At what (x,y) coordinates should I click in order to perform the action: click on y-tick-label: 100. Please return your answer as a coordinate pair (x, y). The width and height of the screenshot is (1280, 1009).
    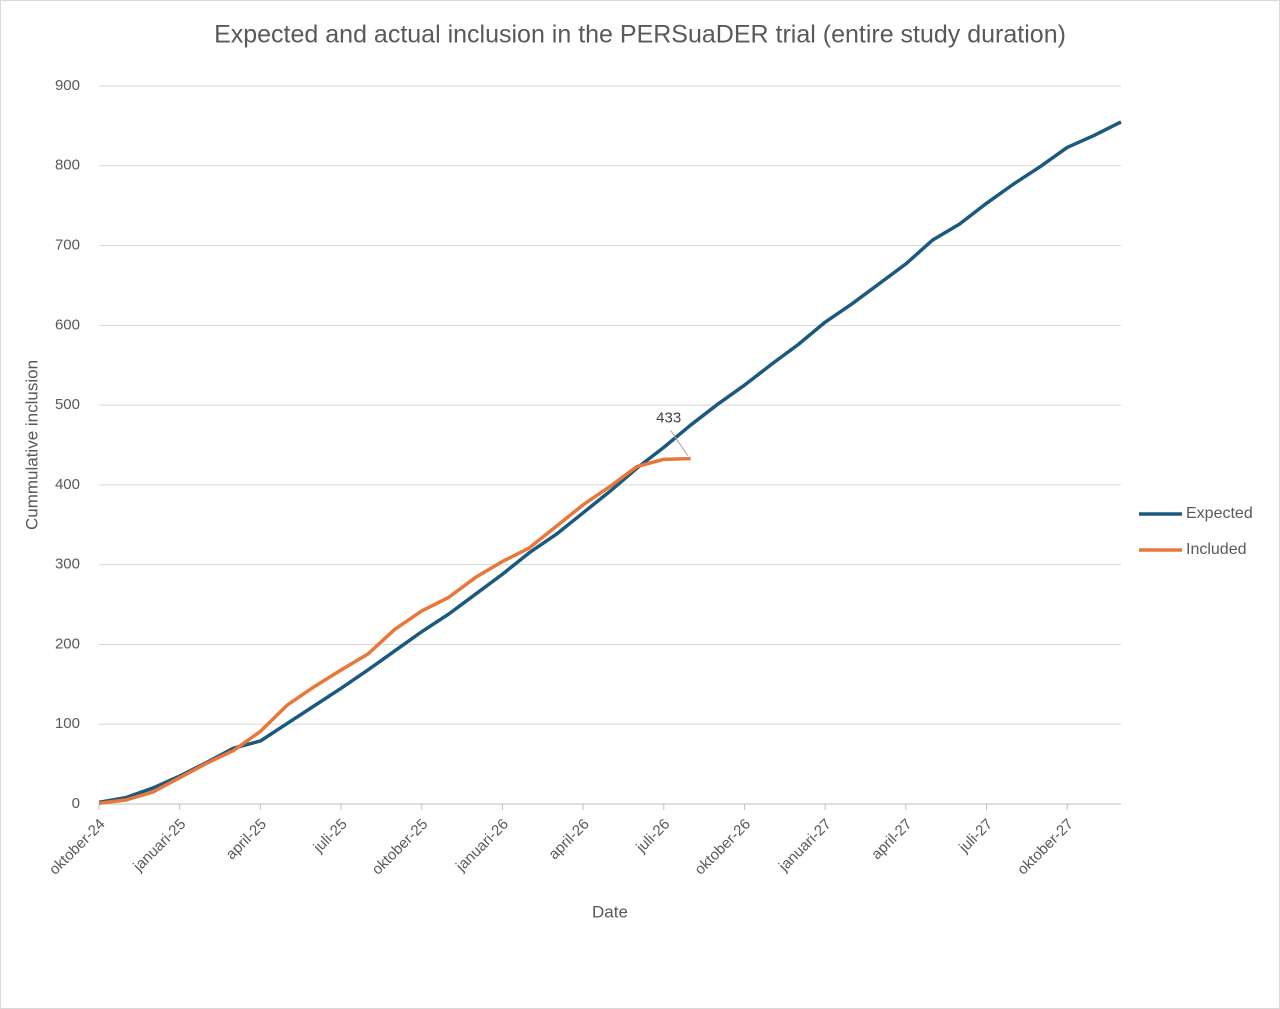
    Looking at the image, I should click on (67, 723).